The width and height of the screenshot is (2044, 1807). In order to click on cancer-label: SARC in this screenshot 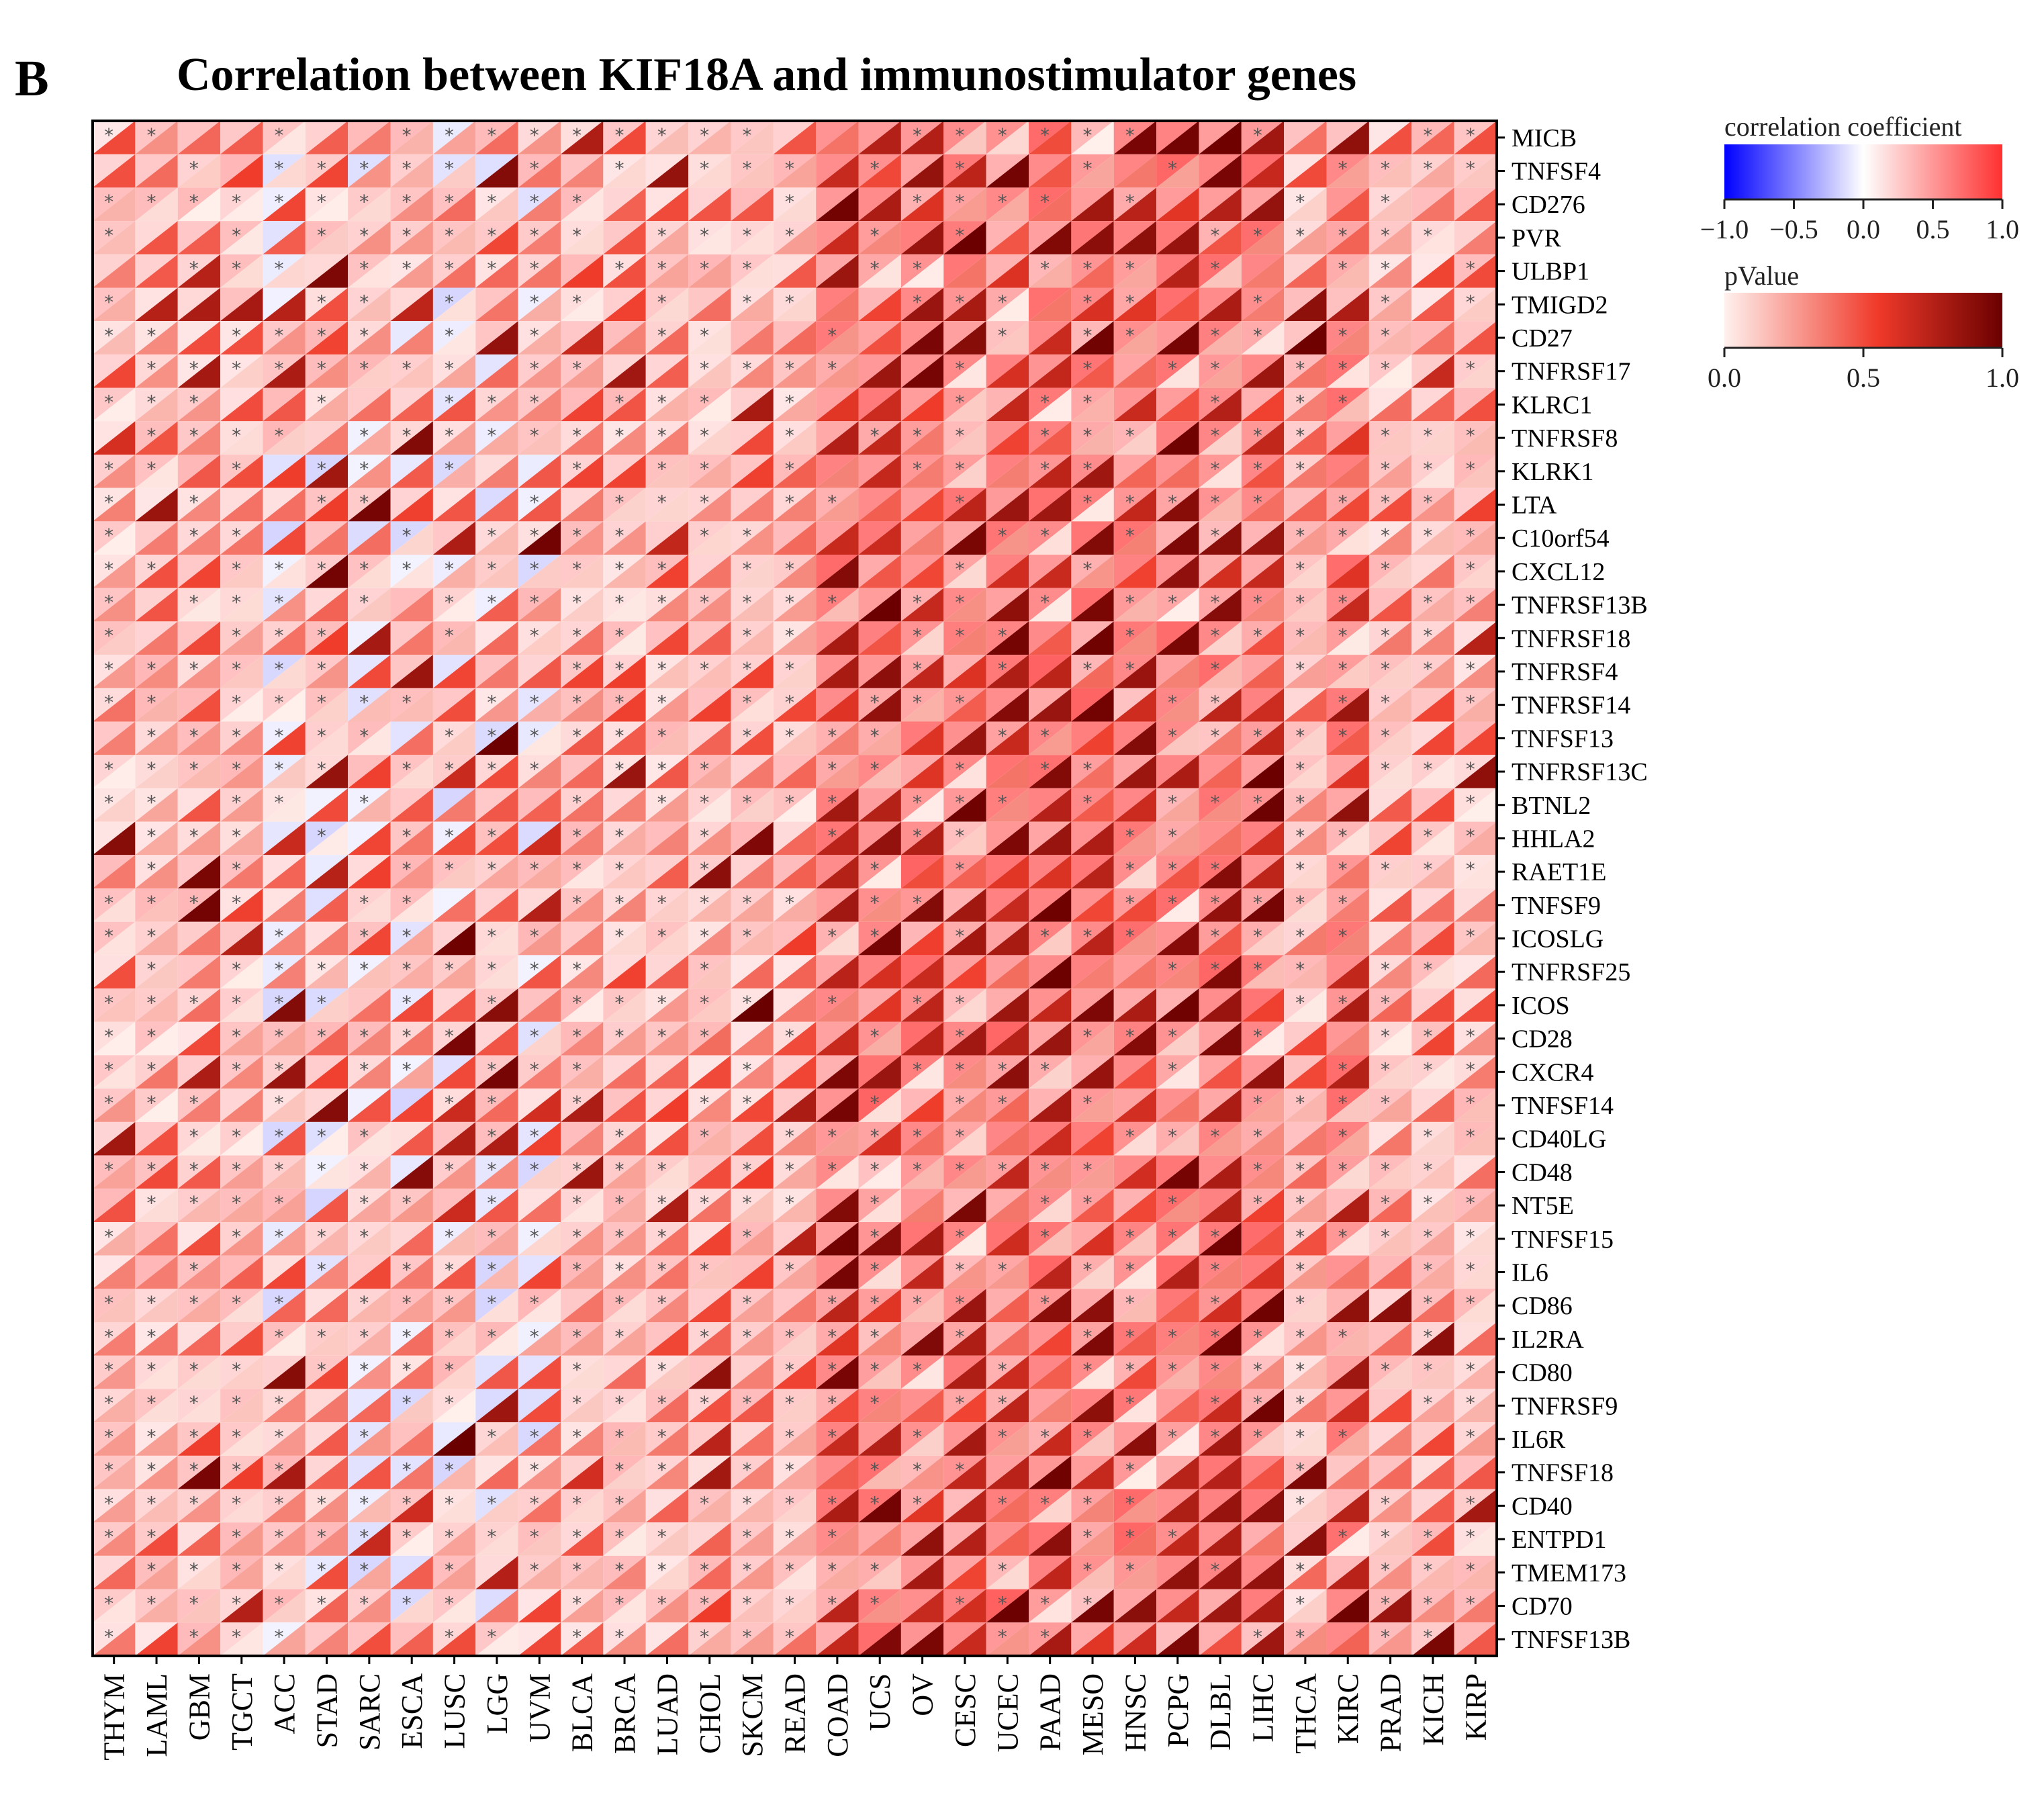, I will do `click(369, 1712)`.